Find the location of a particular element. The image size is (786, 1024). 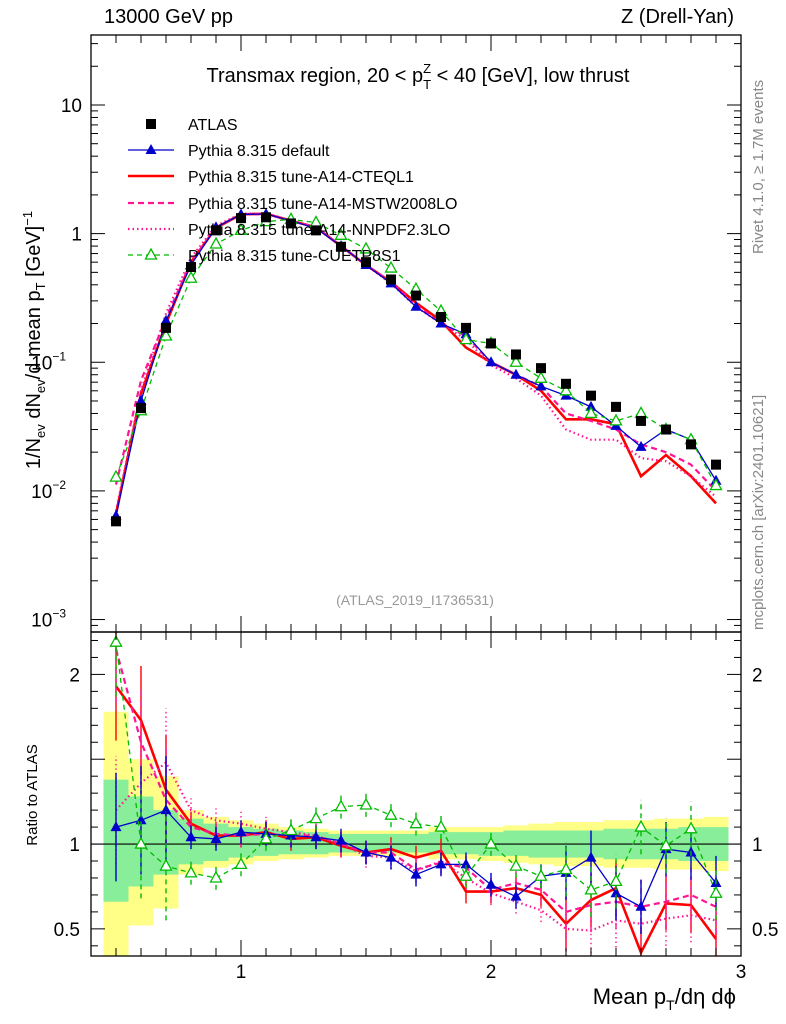

y-tick-label: 10⁻¹ is located at coordinates (48, 361).